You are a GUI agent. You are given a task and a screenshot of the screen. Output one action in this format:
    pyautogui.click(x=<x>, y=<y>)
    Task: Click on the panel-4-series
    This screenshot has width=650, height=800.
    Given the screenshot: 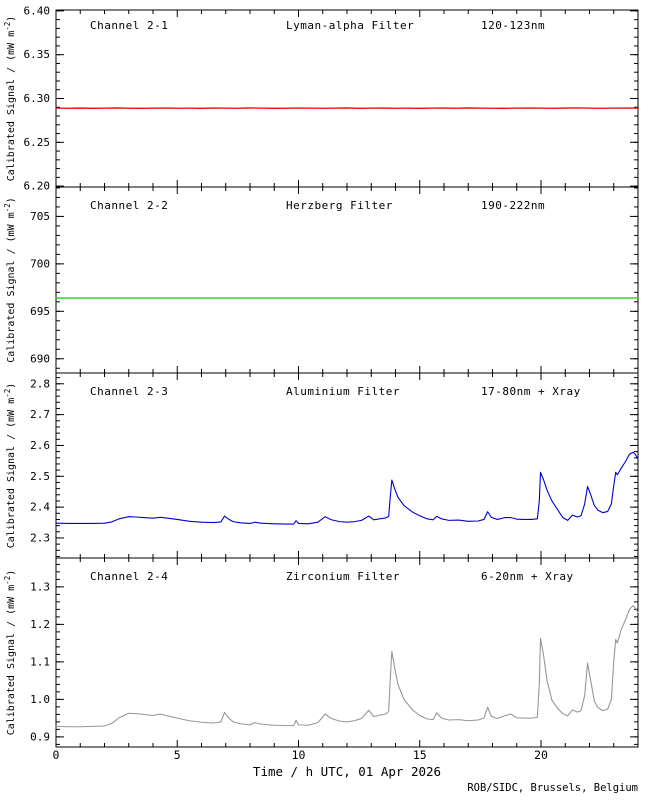 What is the action you would take?
    pyautogui.click(x=347, y=666)
    